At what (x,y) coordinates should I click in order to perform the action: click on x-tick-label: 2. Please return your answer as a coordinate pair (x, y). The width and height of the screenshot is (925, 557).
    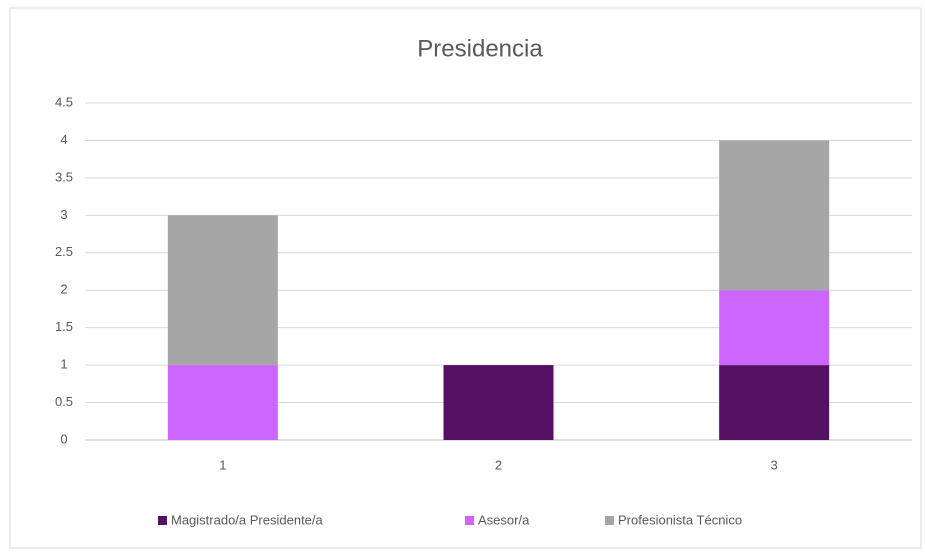
    Looking at the image, I should click on (498, 464).